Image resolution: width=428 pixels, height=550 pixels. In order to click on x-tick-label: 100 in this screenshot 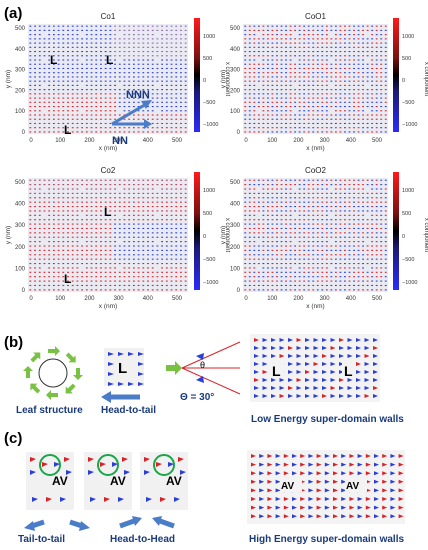, I will do `click(272, 141)`.